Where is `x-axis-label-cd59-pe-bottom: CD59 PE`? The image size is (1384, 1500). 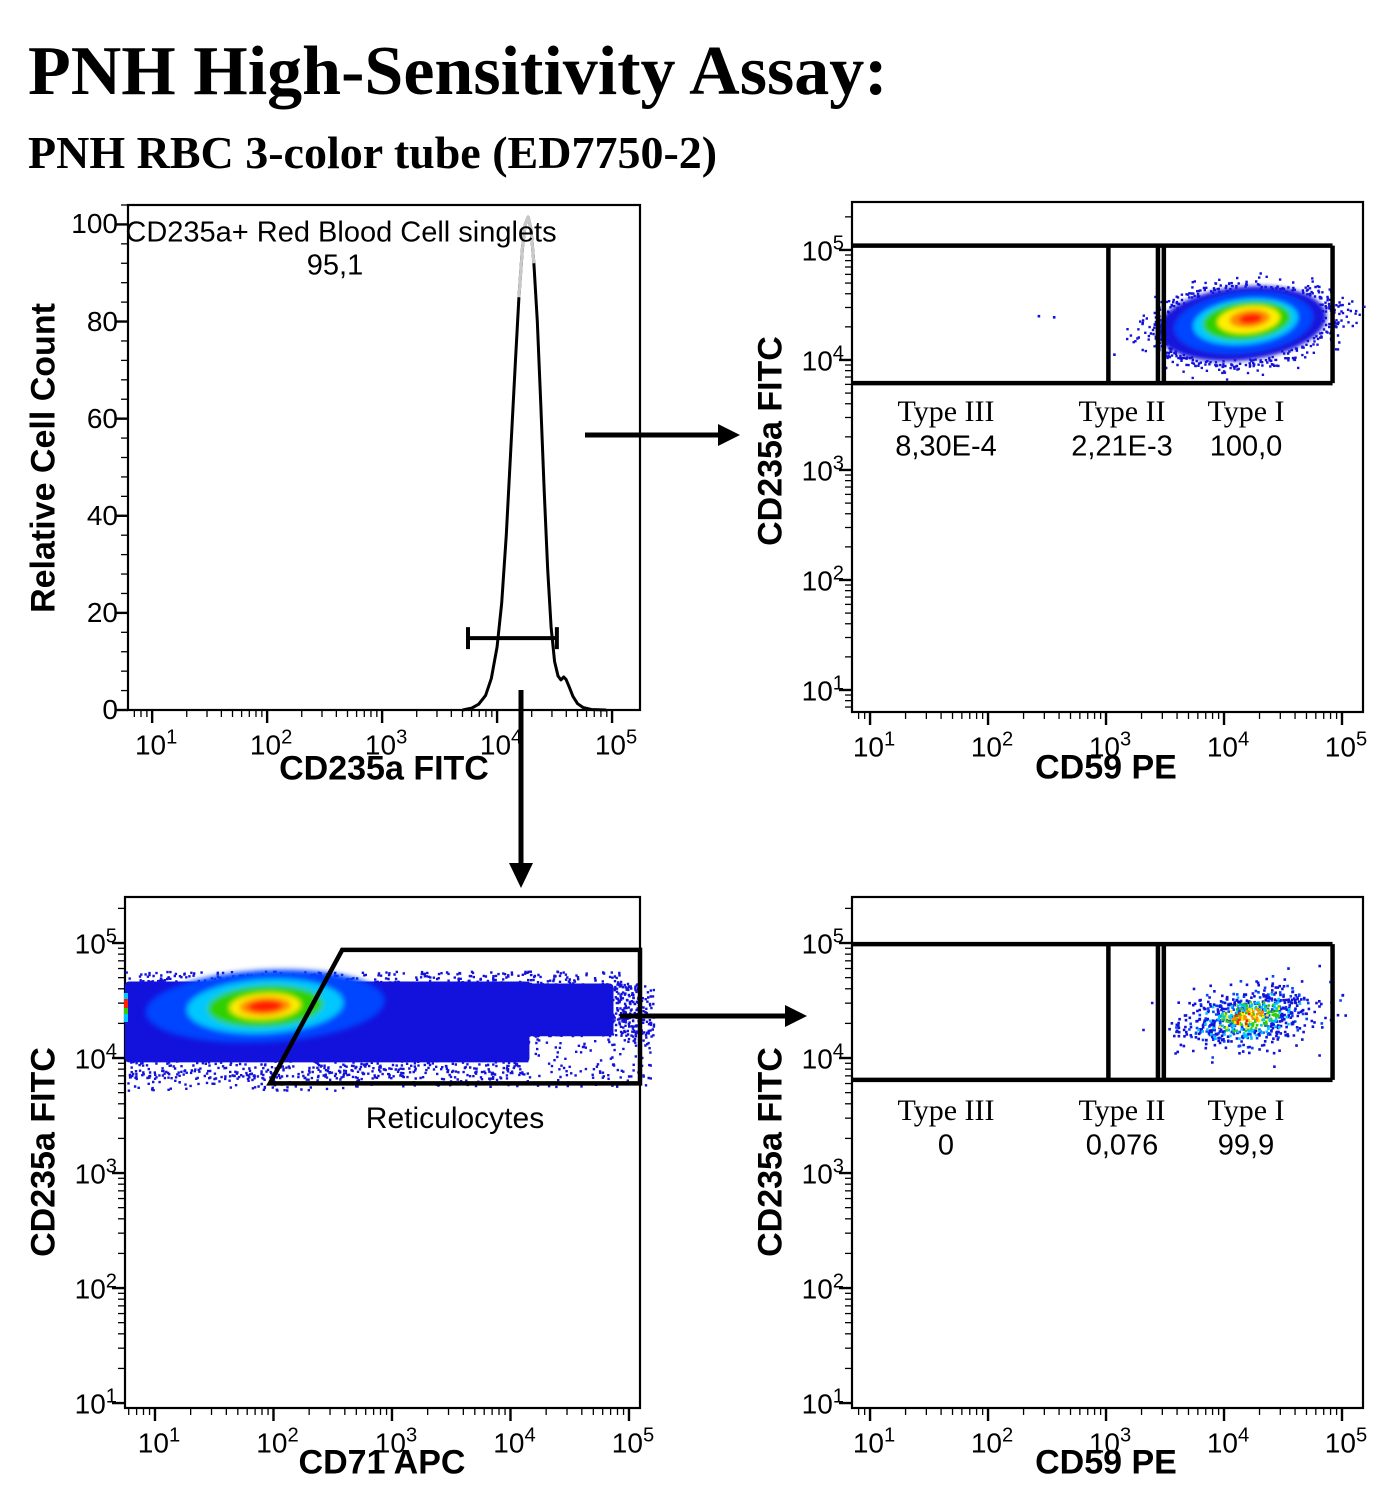
x-axis-label-cd59-pe-bottom: CD59 PE is located at coordinates (1106, 1462).